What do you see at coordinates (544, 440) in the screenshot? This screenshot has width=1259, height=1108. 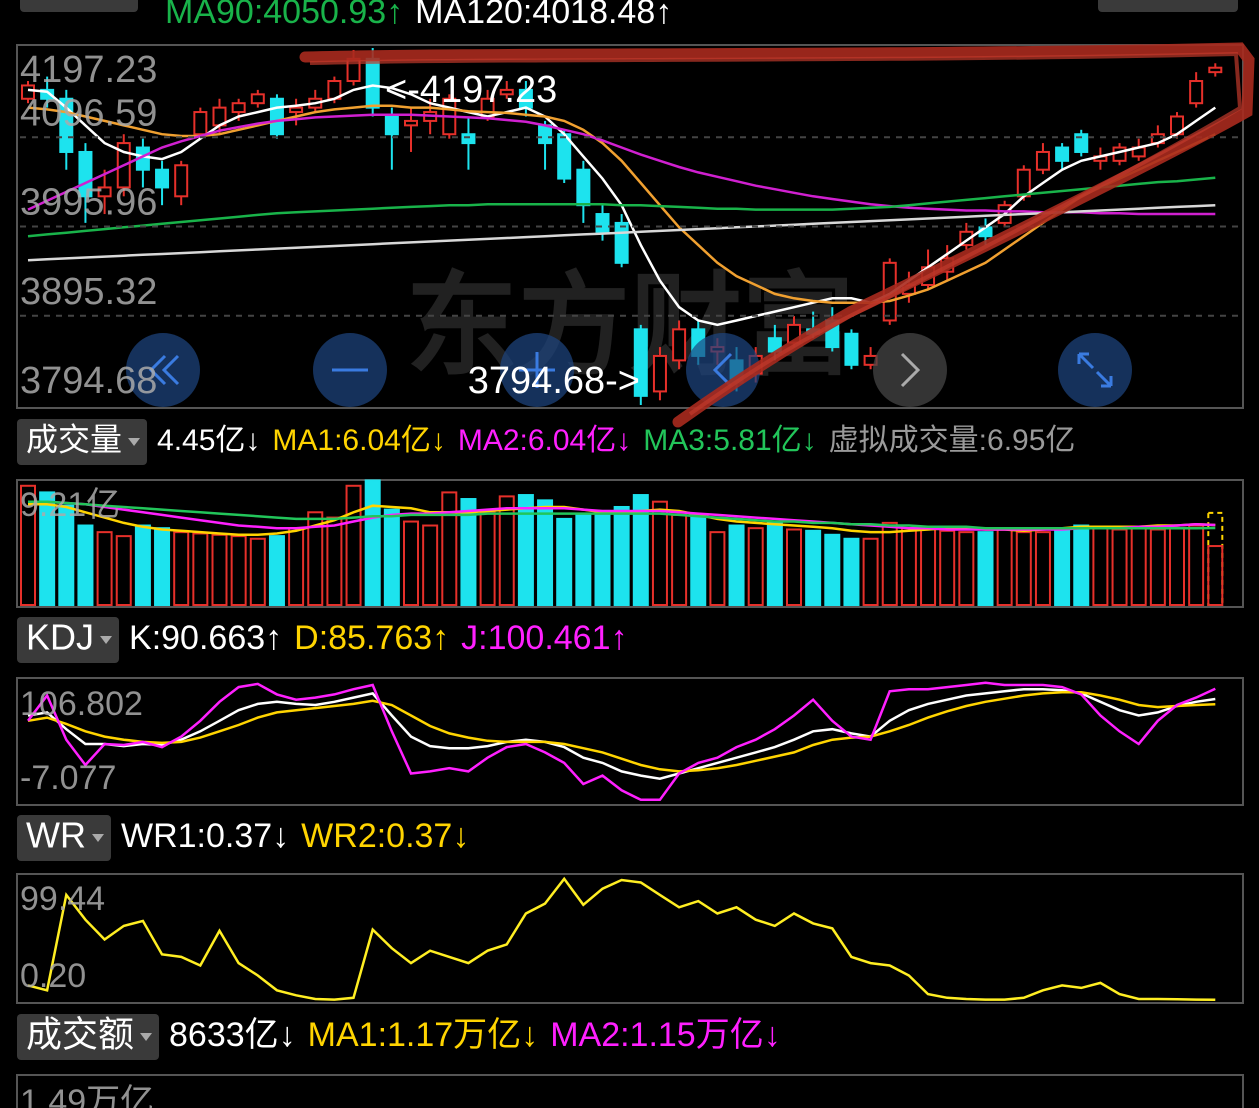 I see `indicator-value: MA2:6.04亿↓` at bounding box center [544, 440].